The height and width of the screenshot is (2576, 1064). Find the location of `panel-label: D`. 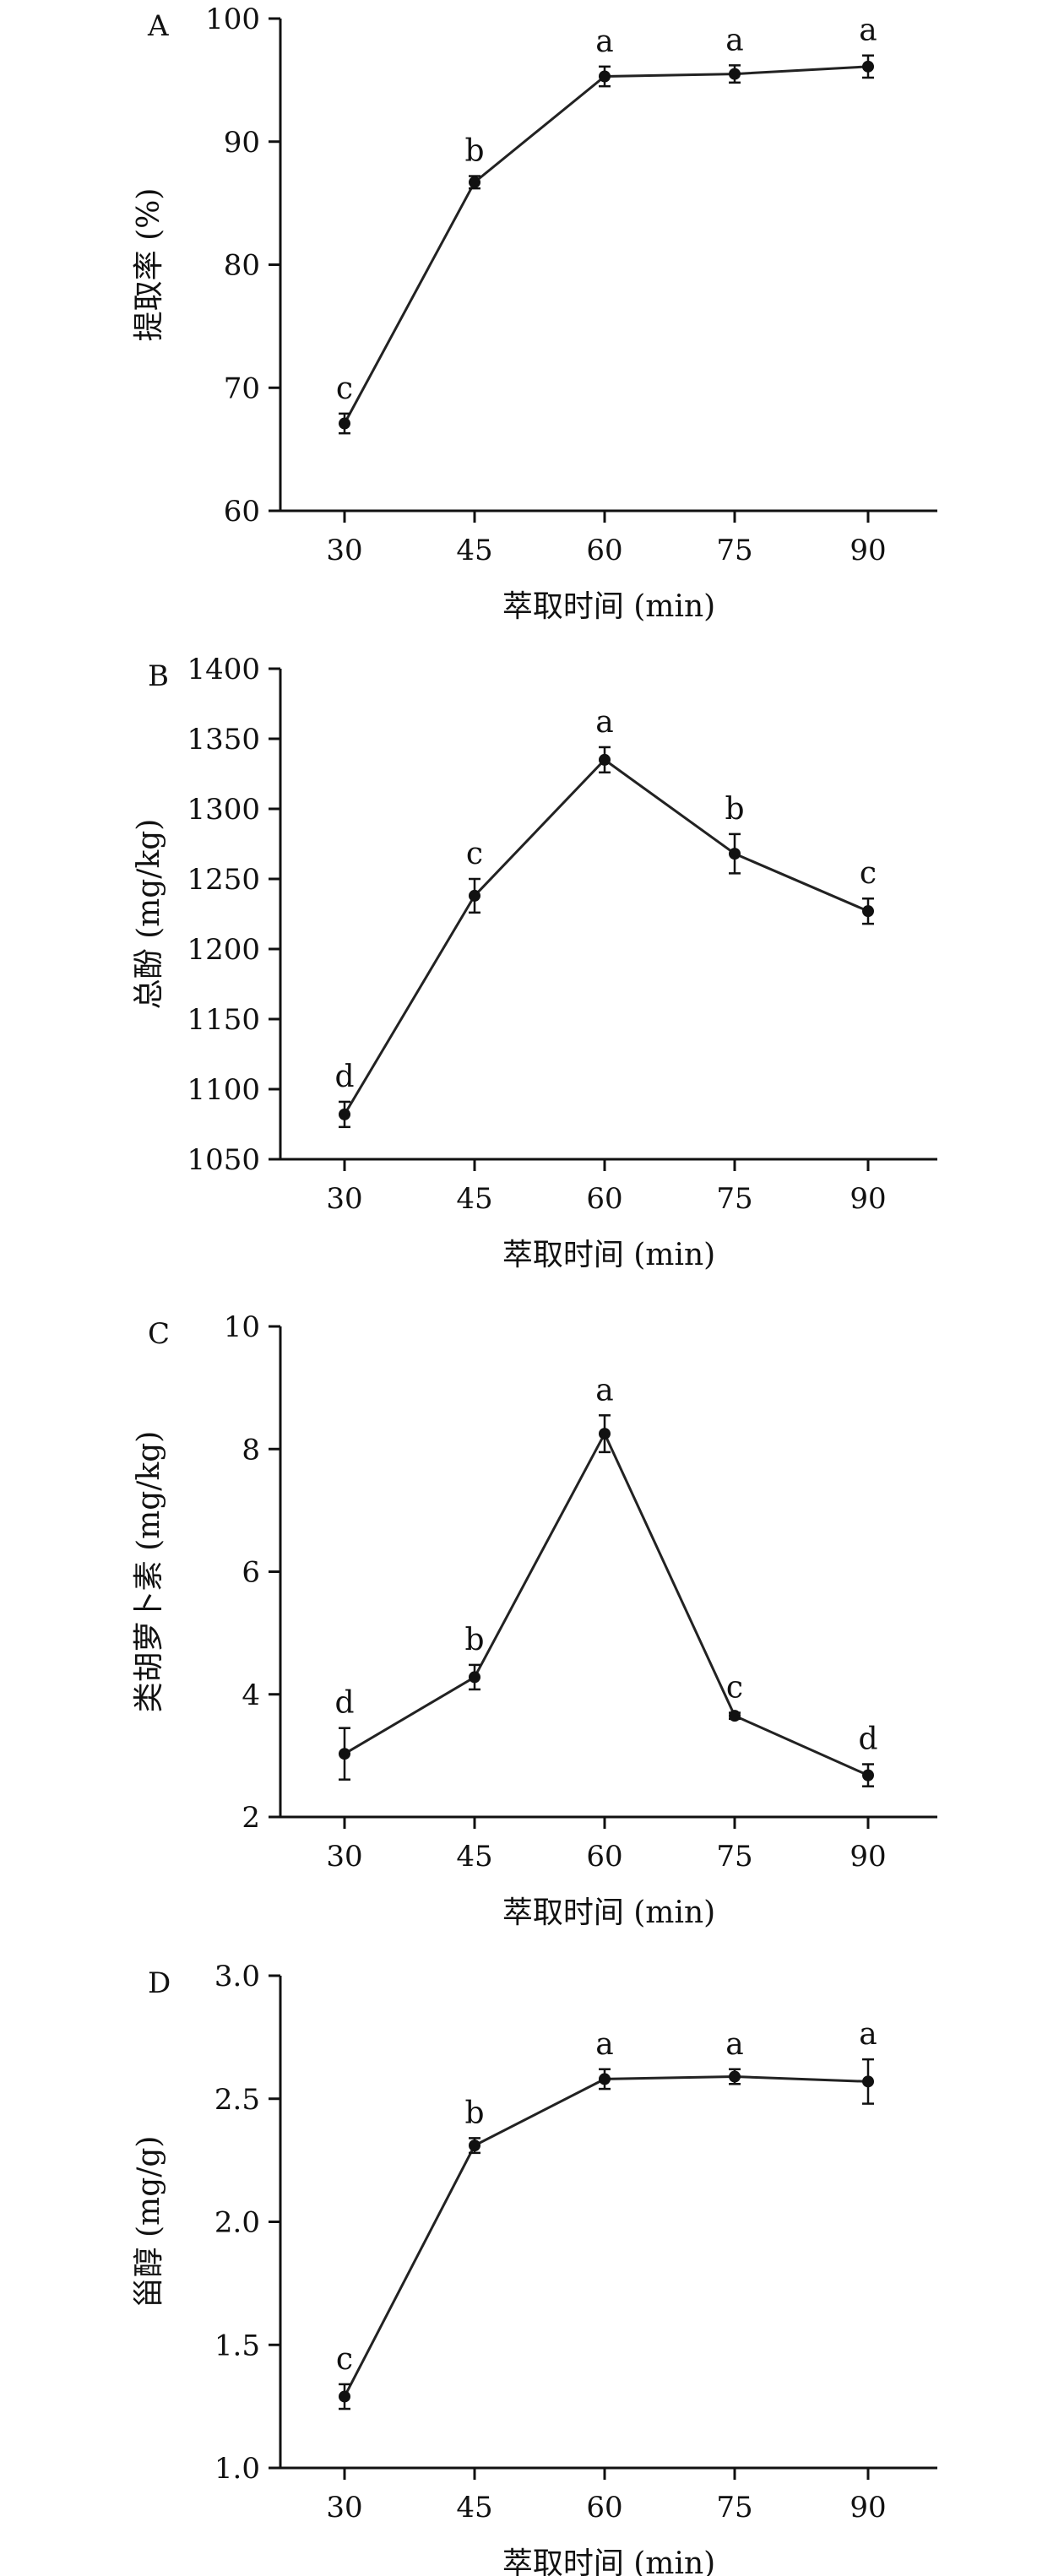

panel-label: D is located at coordinates (159, 1983).